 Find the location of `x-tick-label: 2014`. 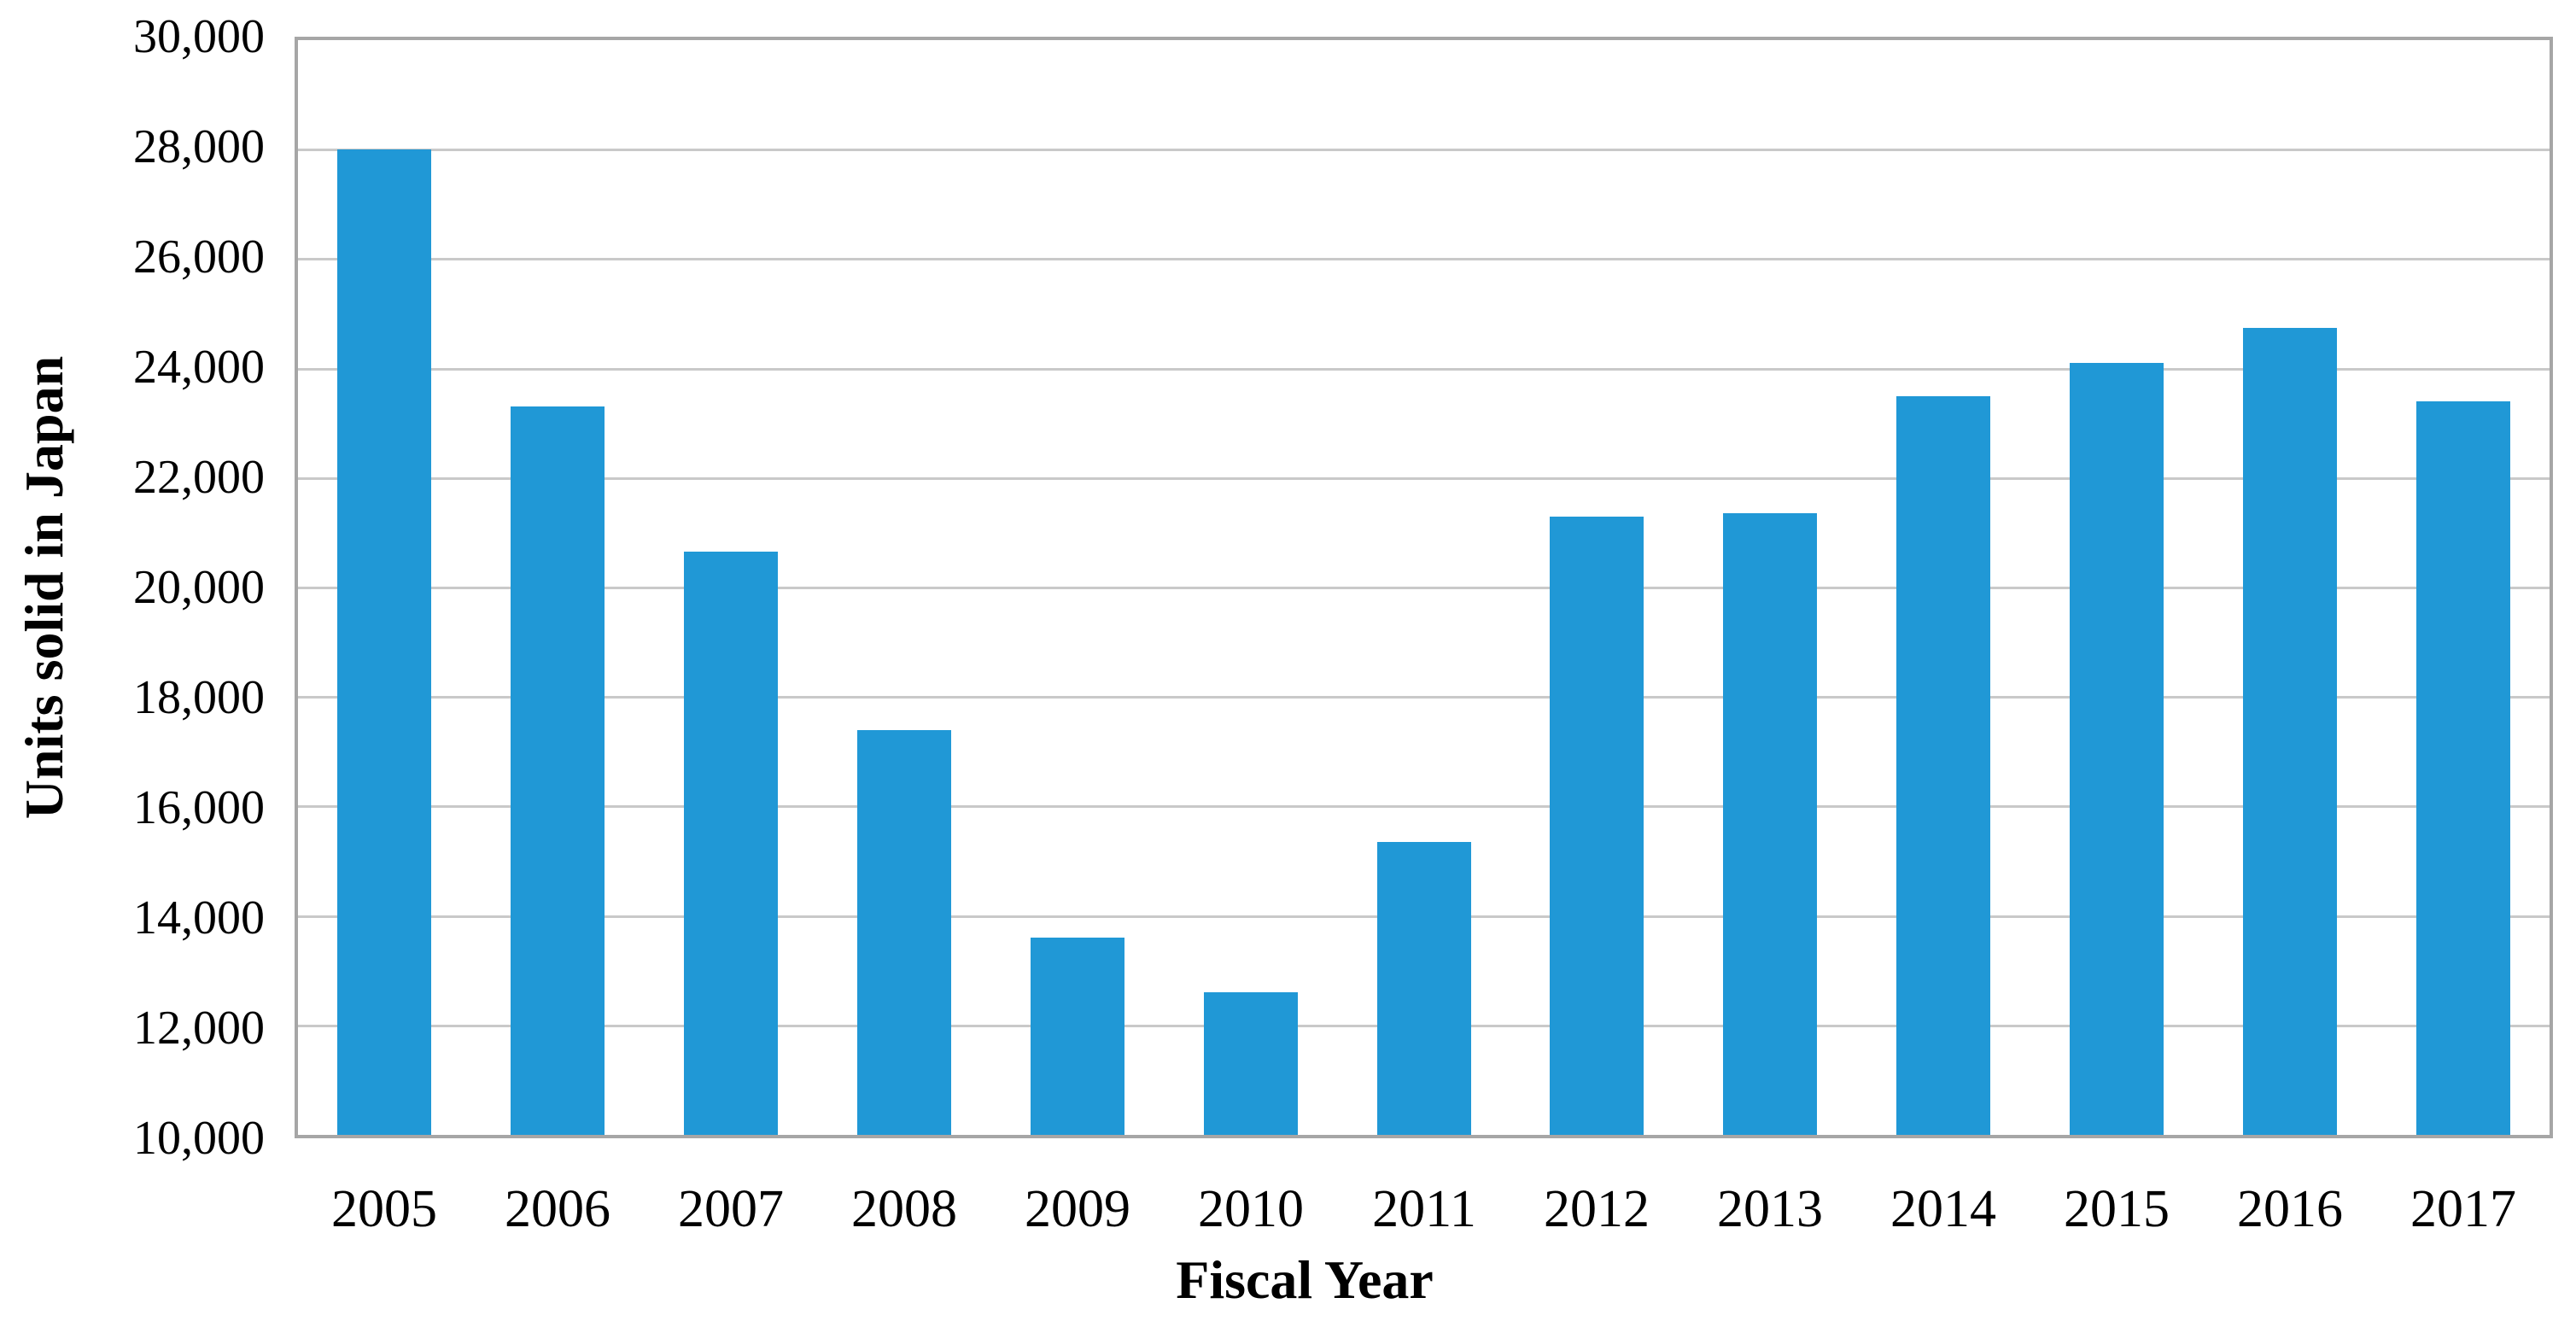

x-tick-label: 2014 is located at coordinates (1943, 1209).